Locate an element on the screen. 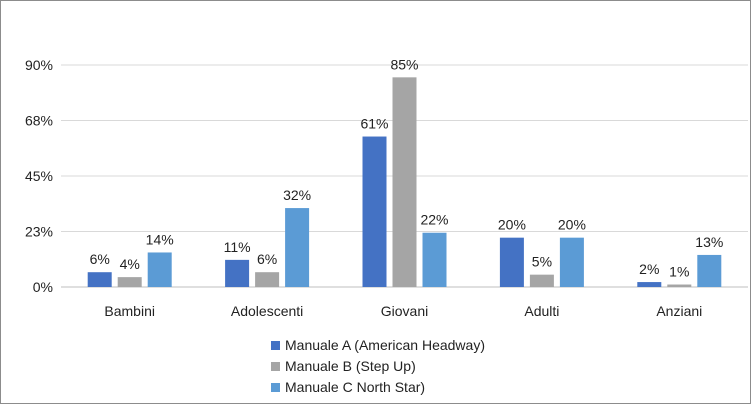 This screenshot has width=751, height=404. category-label: Adolescenti is located at coordinates (267, 311).